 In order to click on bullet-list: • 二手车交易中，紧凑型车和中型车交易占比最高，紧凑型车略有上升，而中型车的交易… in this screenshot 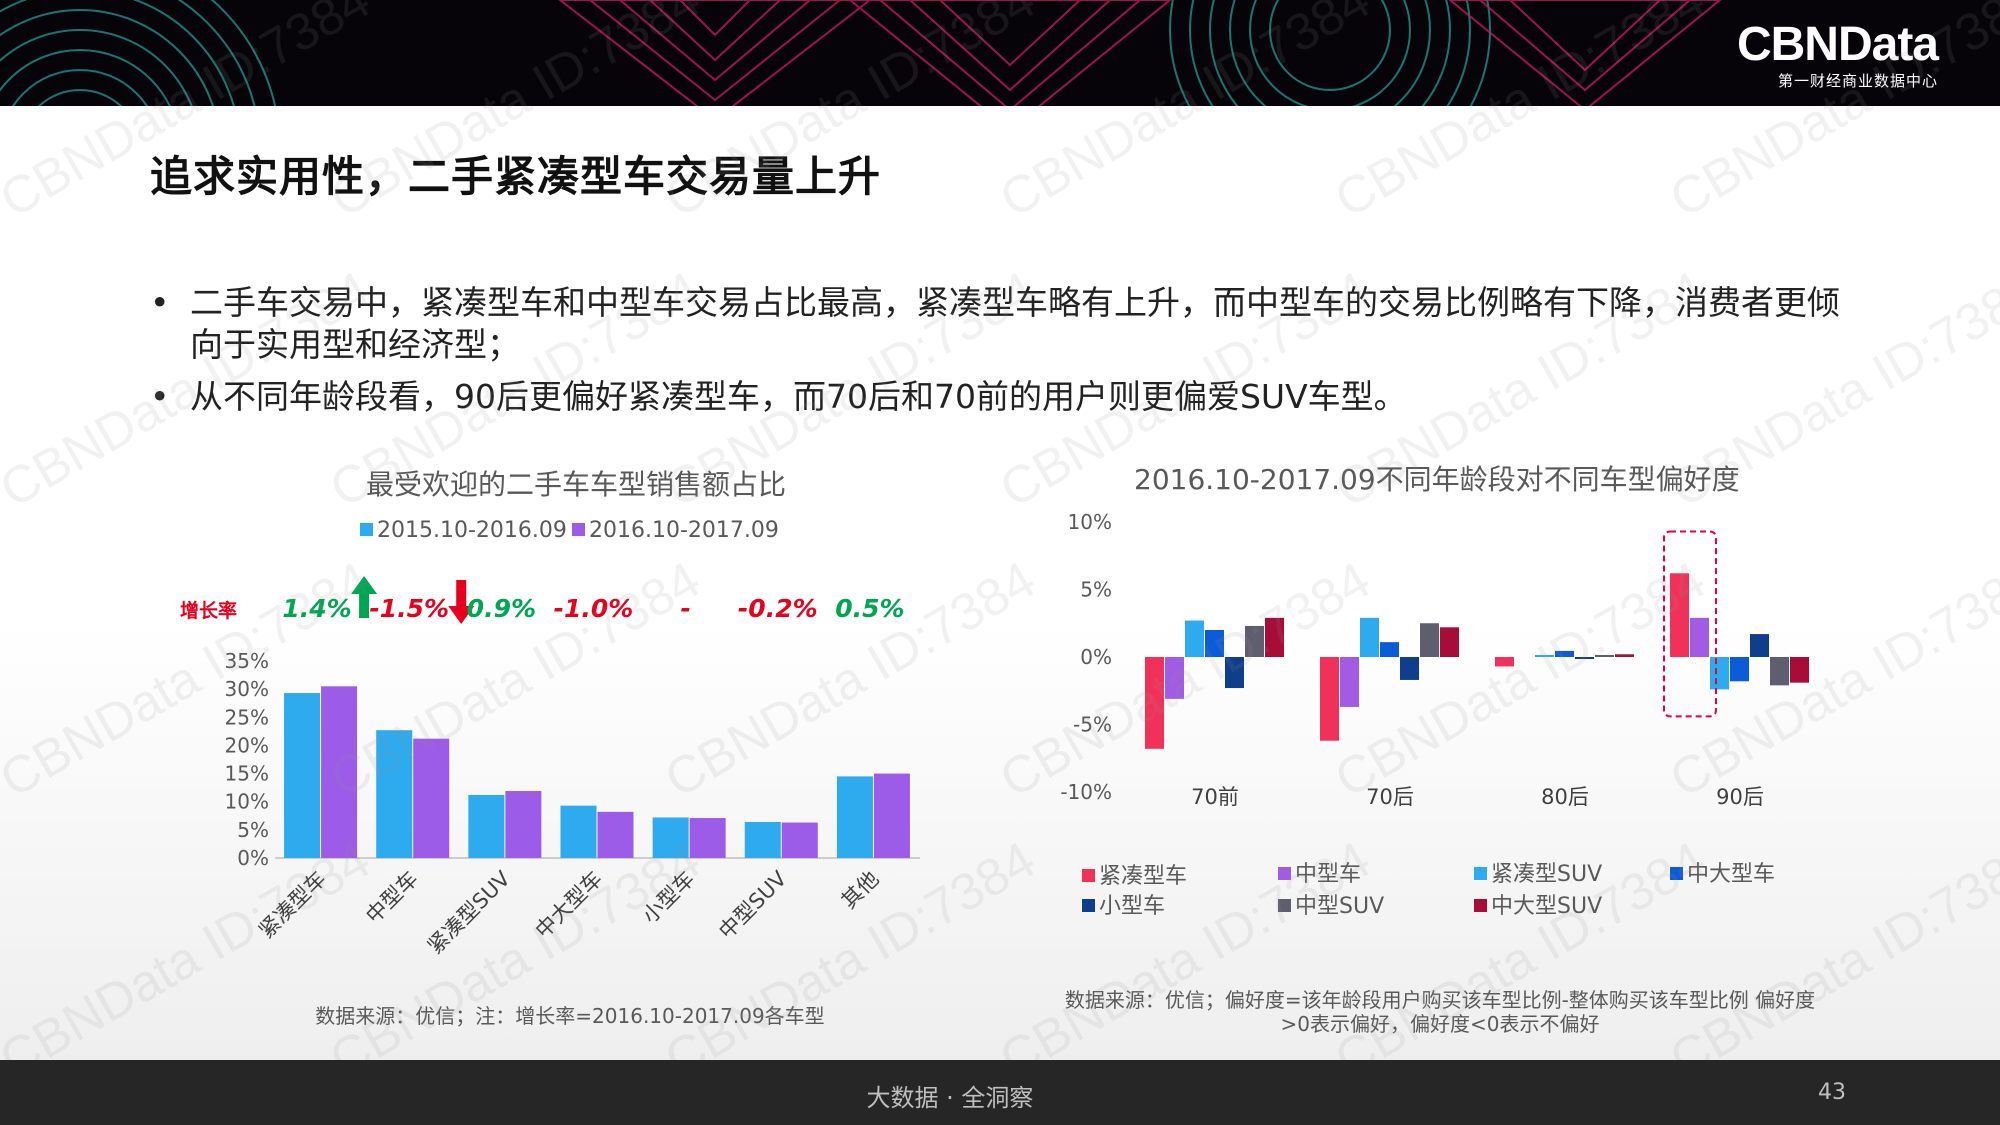, I will do `click(1000, 355)`.